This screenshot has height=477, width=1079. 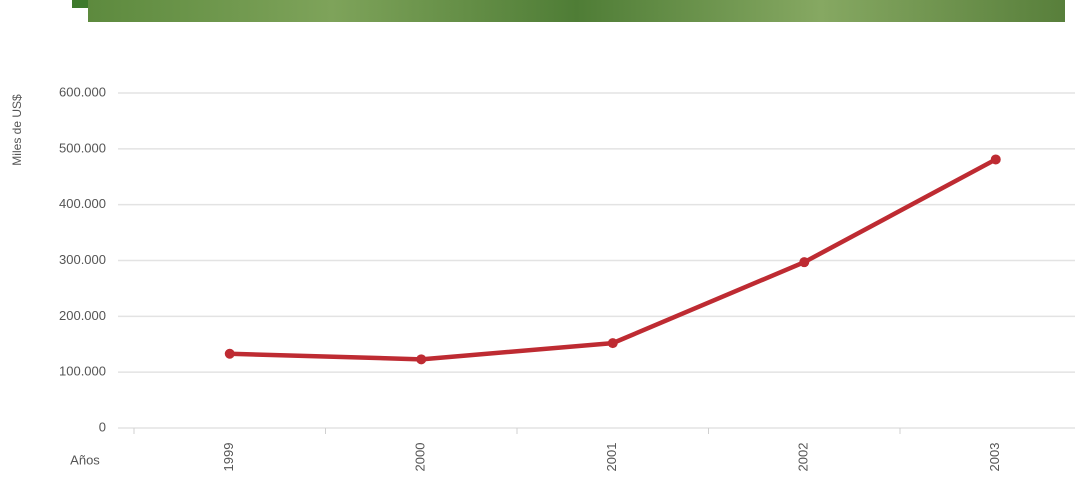 I want to click on y-tick-label: 500.000, so click(x=82, y=147).